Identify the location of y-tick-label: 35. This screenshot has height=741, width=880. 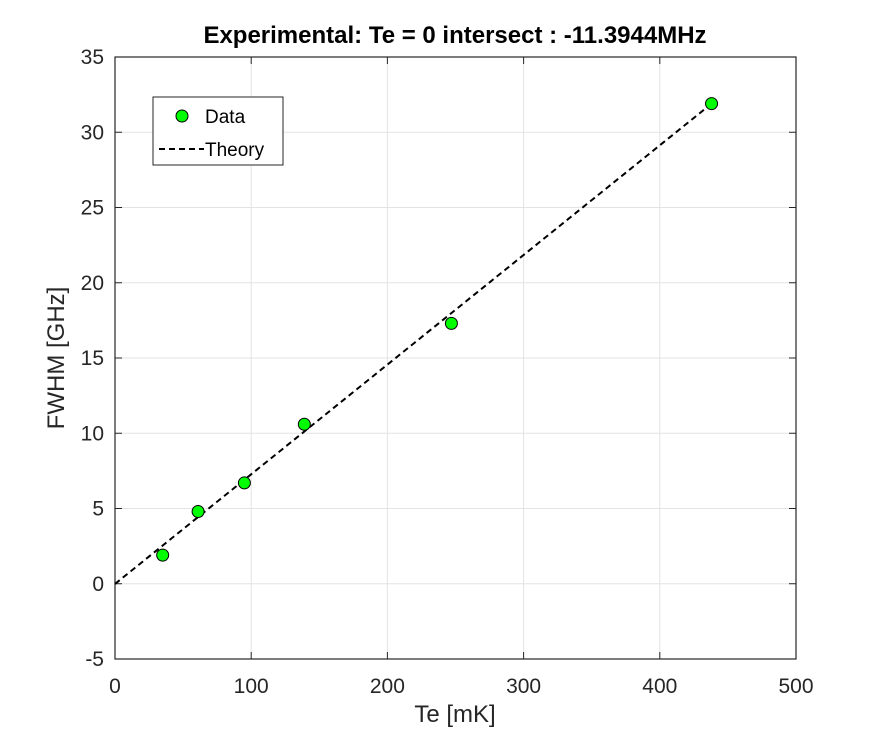
(92, 57).